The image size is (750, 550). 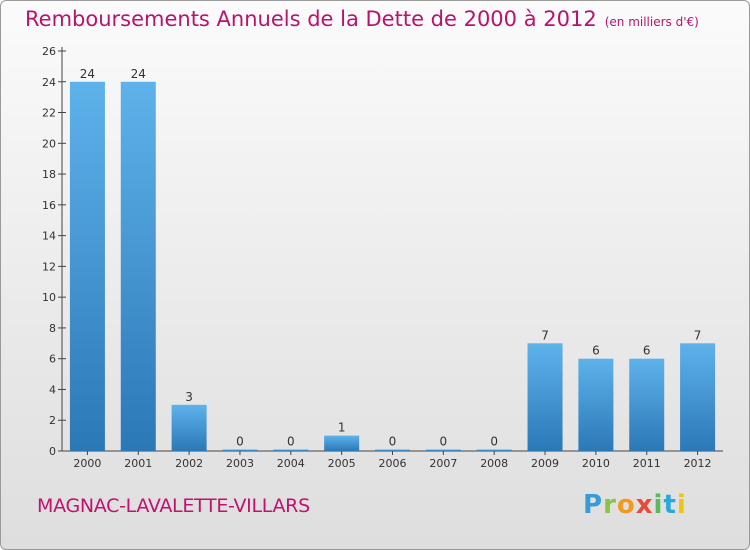 What do you see at coordinates (651, 22) in the screenshot?
I see `chart-subtitle: (en milliers d'€)` at bounding box center [651, 22].